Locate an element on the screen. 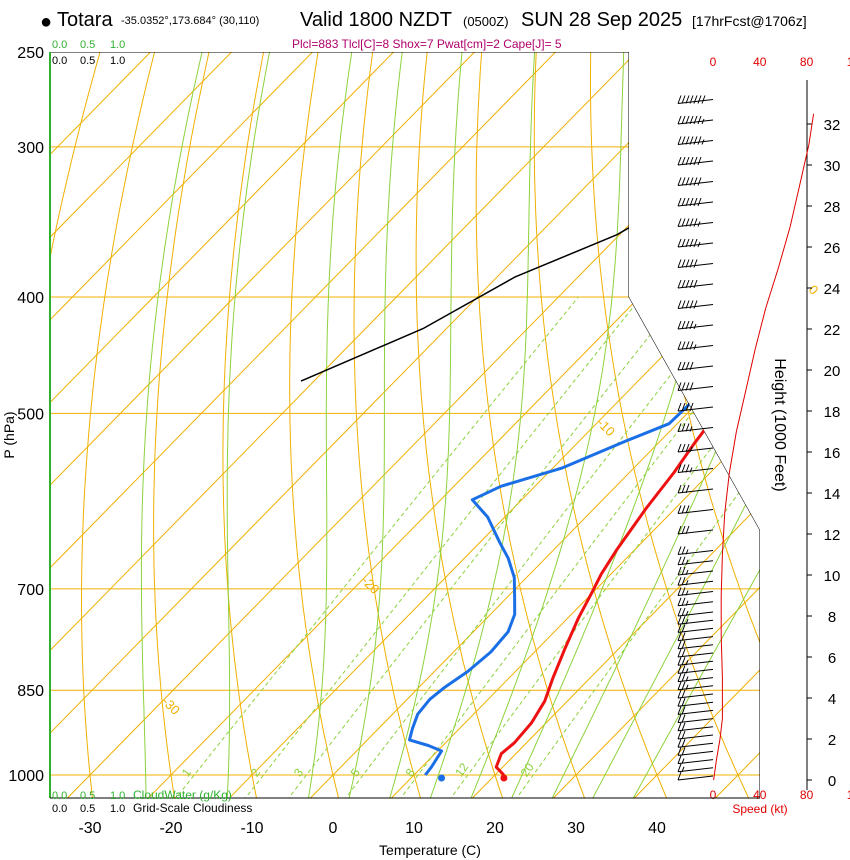 The image size is (850, 860). speed-tick-top: 0 is located at coordinates (713, 62).